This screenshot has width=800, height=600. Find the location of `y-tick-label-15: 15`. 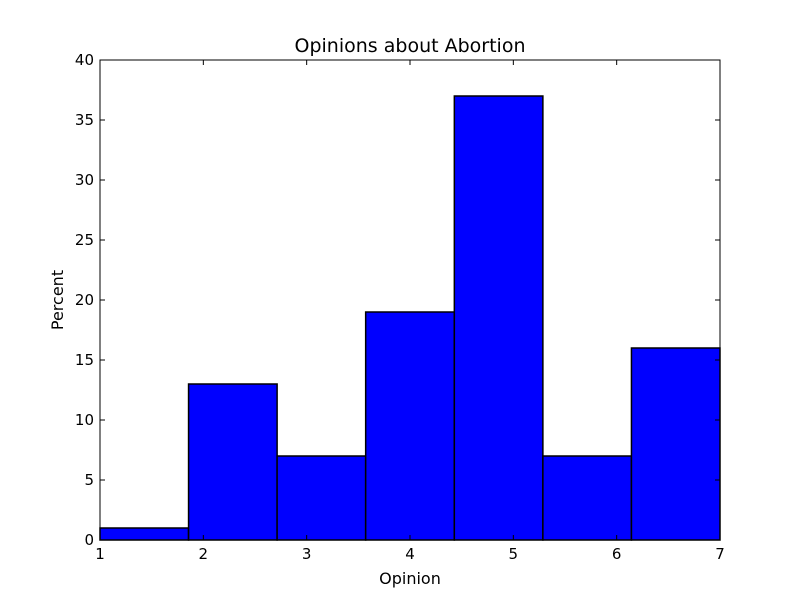

y-tick-label-15: 15 is located at coordinates (84, 360).